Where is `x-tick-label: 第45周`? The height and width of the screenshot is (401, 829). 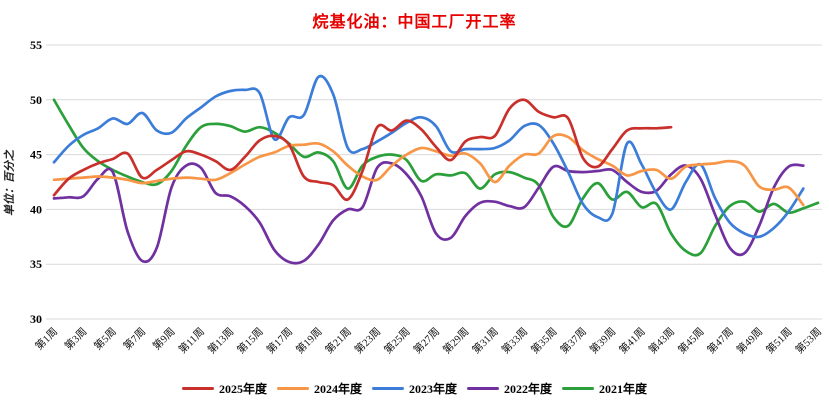
x-tick-label: 第45周 is located at coordinates (690, 340).